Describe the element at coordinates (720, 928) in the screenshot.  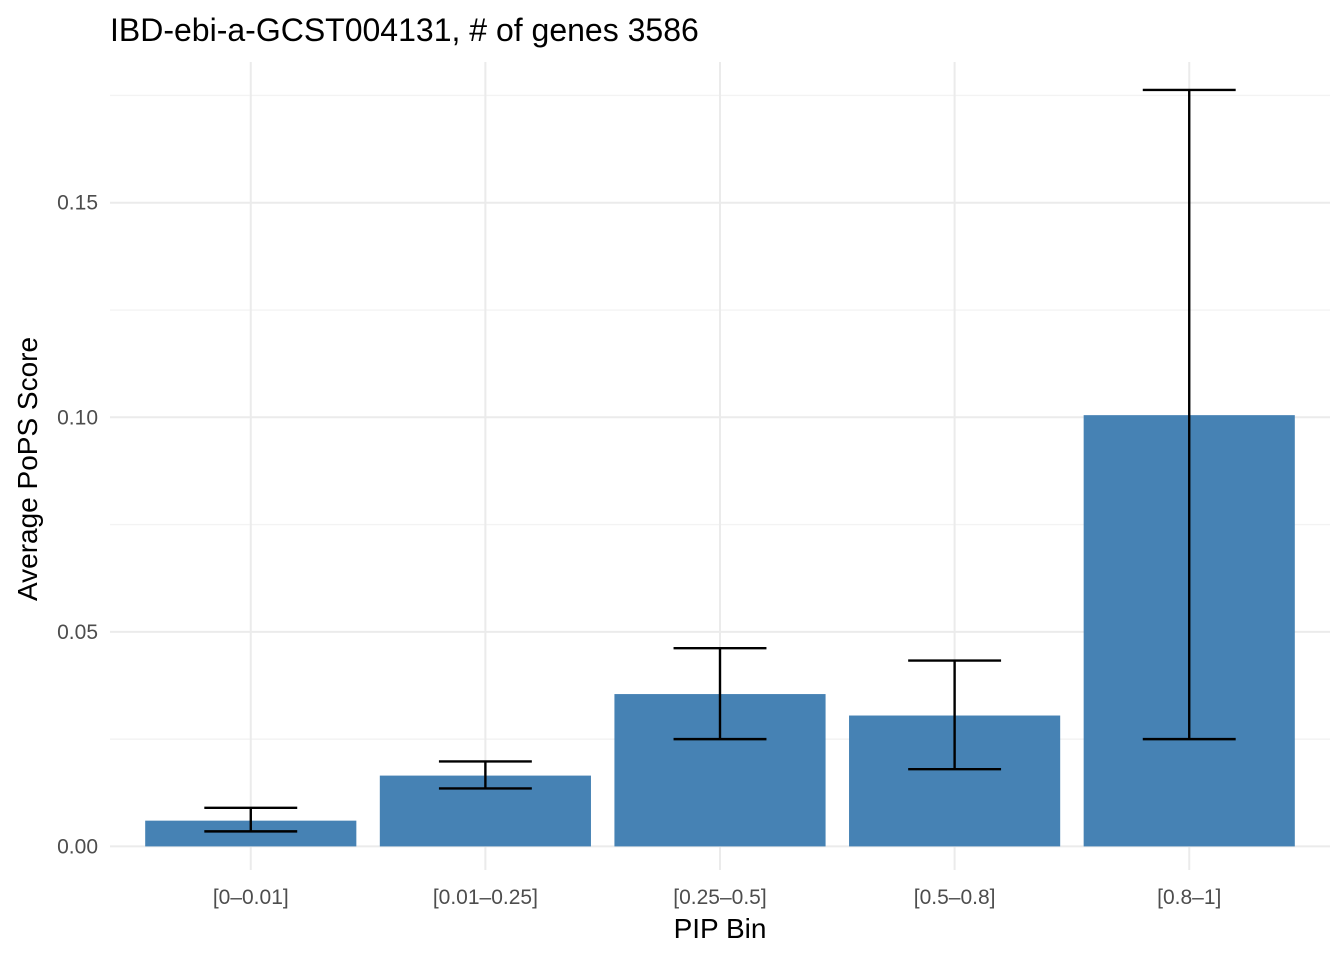
I see `x-axis-title: PIP Bin` at that location.